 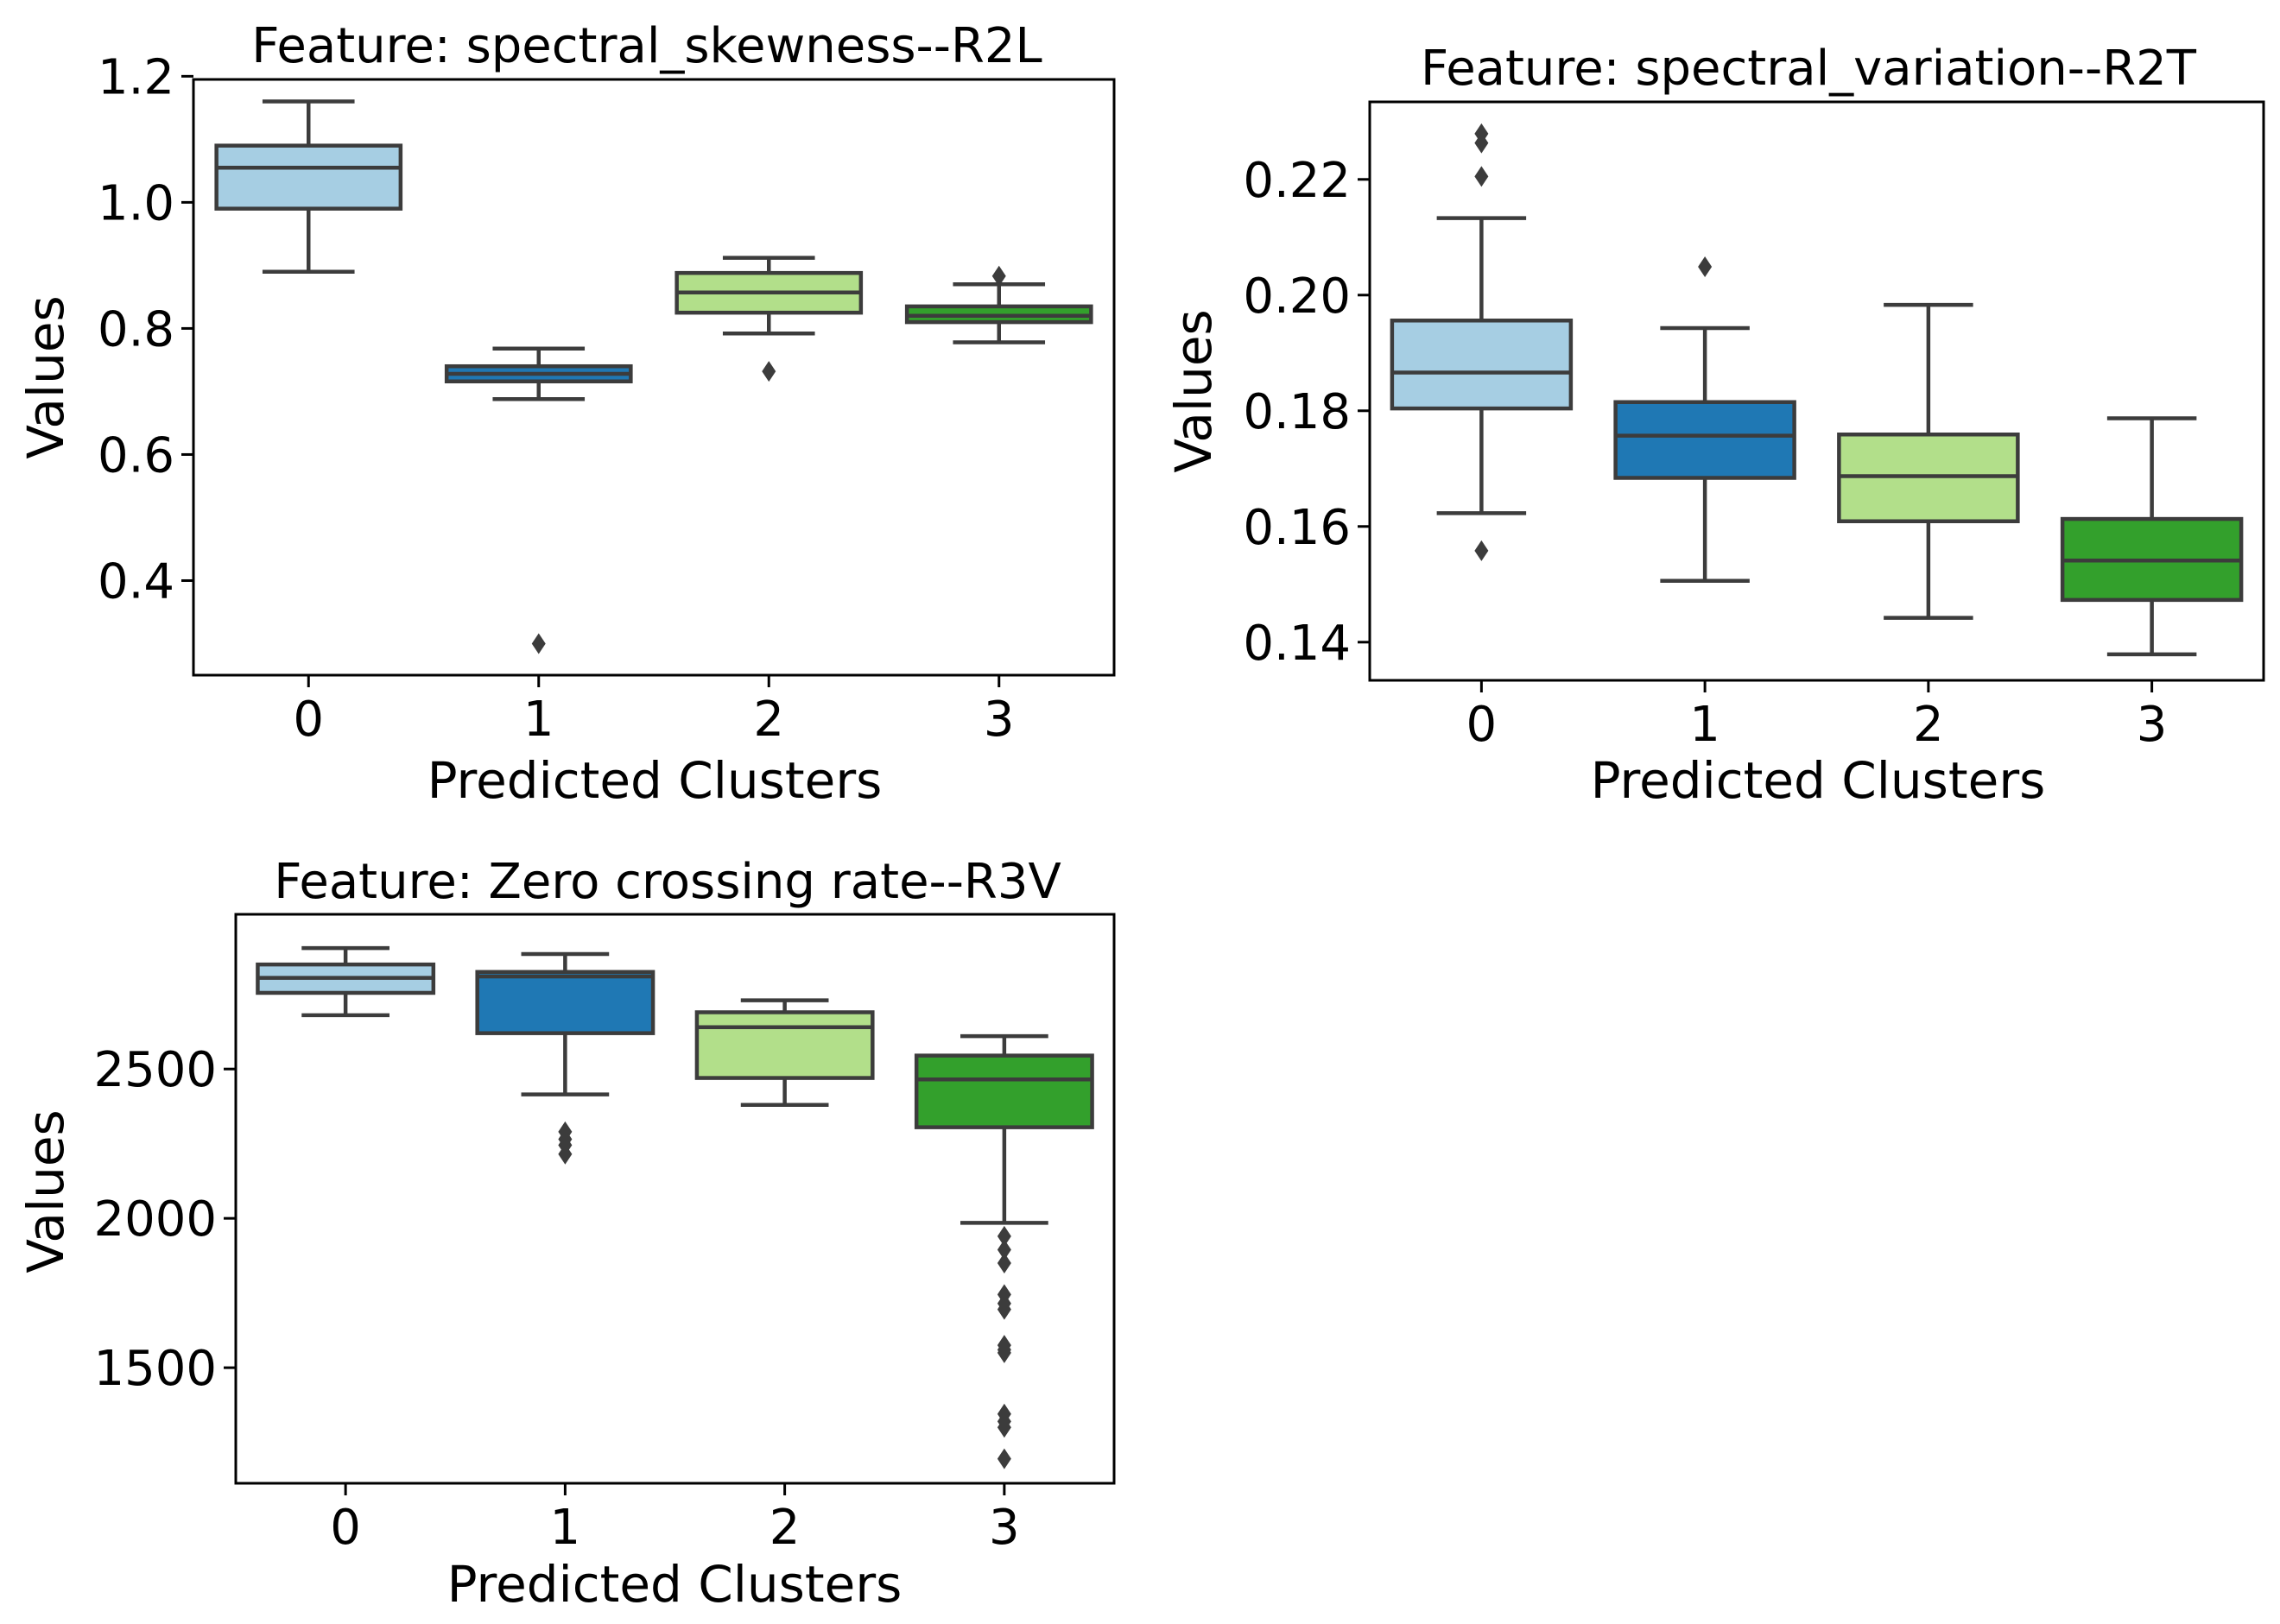 I want to click on y-tick-label: 1500, so click(x=155, y=1369).